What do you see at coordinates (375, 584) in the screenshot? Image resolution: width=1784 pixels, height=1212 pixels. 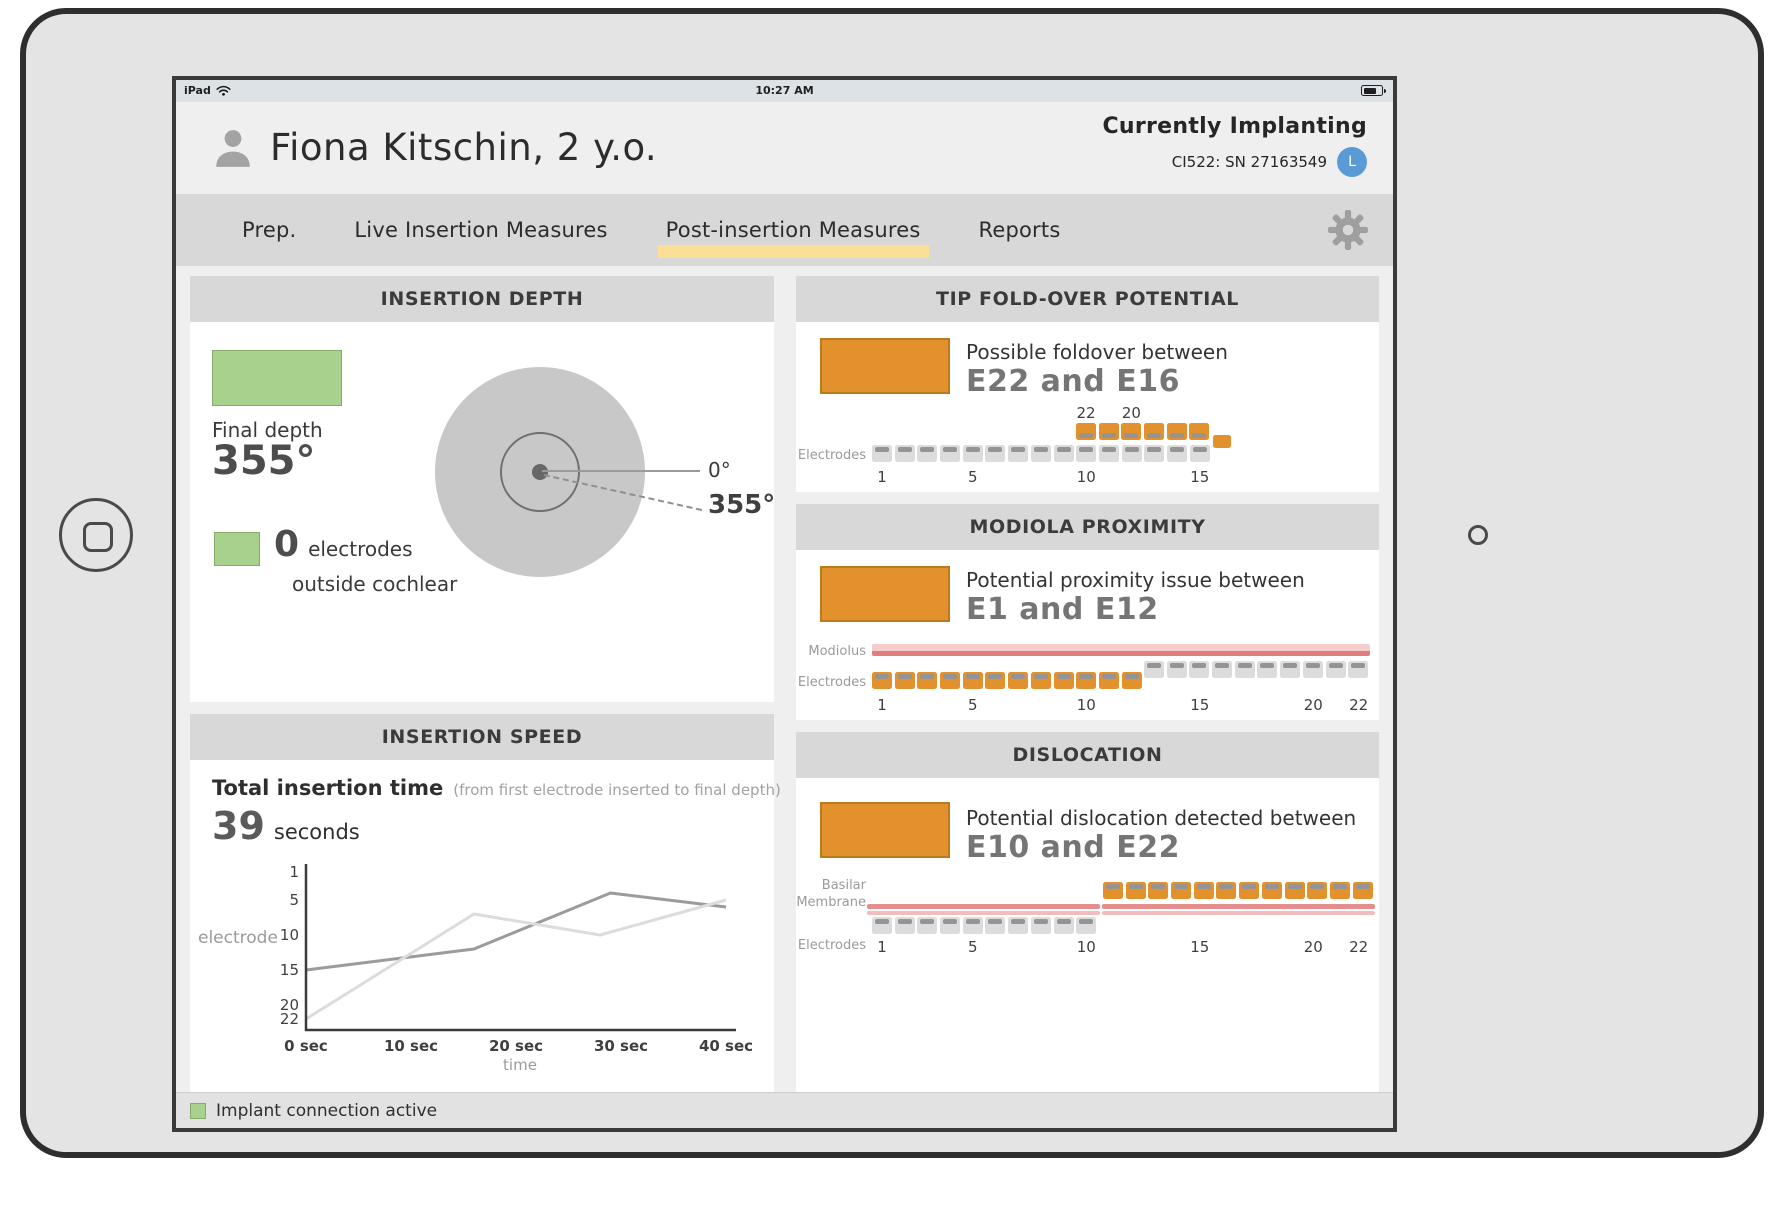 I see `outside-caption: outside cochlear` at bounding box center [375, 584].